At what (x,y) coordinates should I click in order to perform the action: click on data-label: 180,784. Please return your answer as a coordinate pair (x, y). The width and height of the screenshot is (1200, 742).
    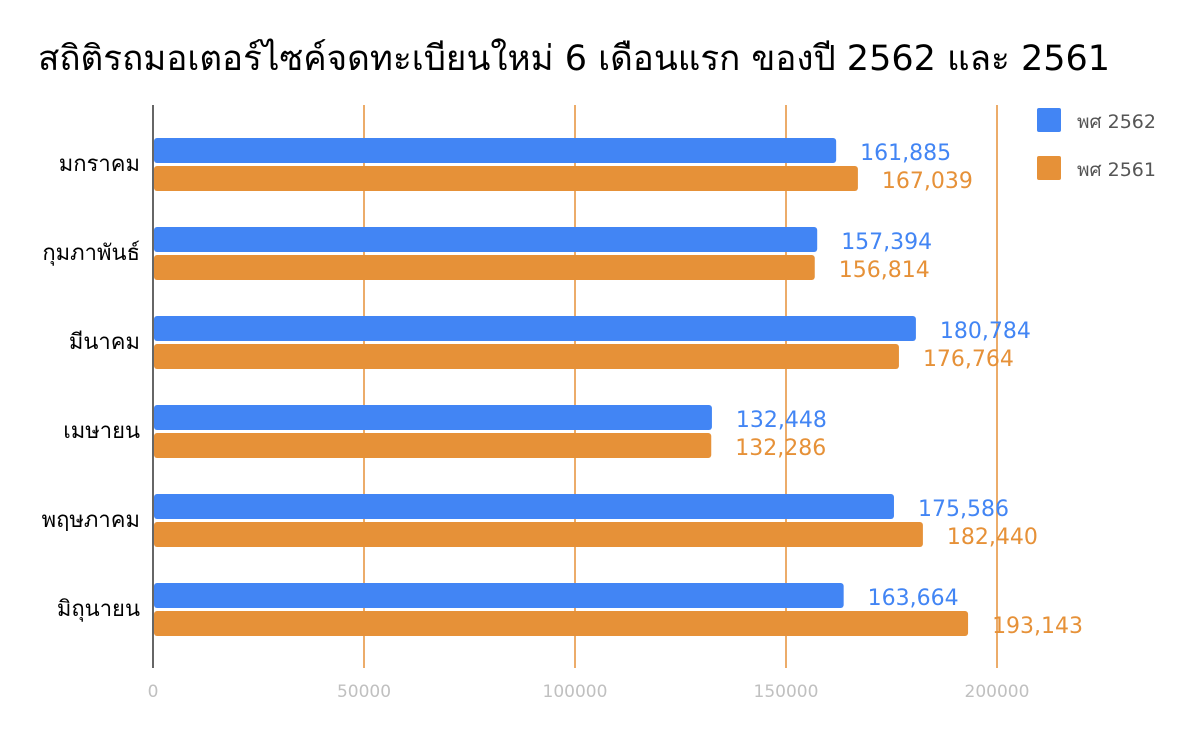
    Looking at the image, I should click on (985, 331).